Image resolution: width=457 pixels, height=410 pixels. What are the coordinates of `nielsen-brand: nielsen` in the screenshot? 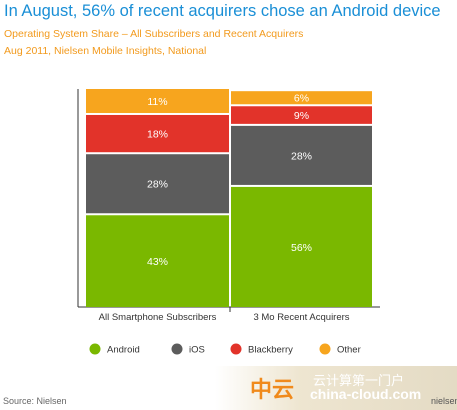 It's located at (444, 401).